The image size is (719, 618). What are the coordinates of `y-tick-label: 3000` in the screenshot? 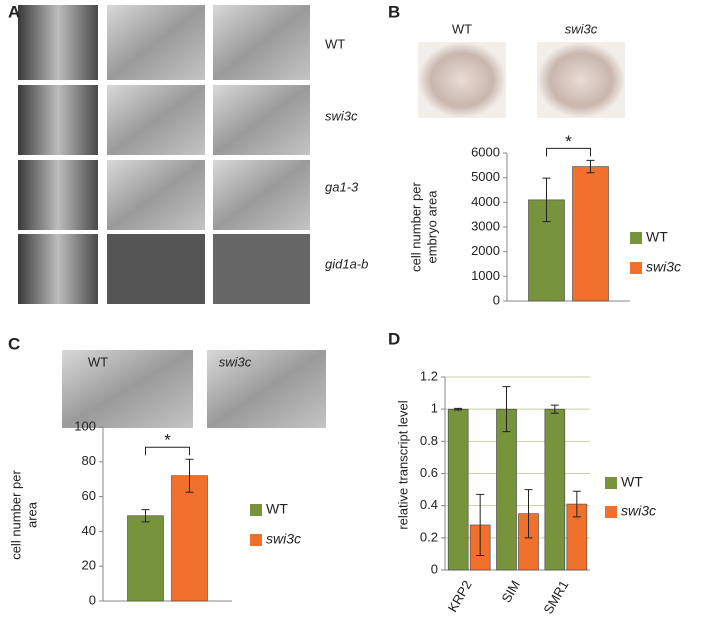 It's located at (485, 225).